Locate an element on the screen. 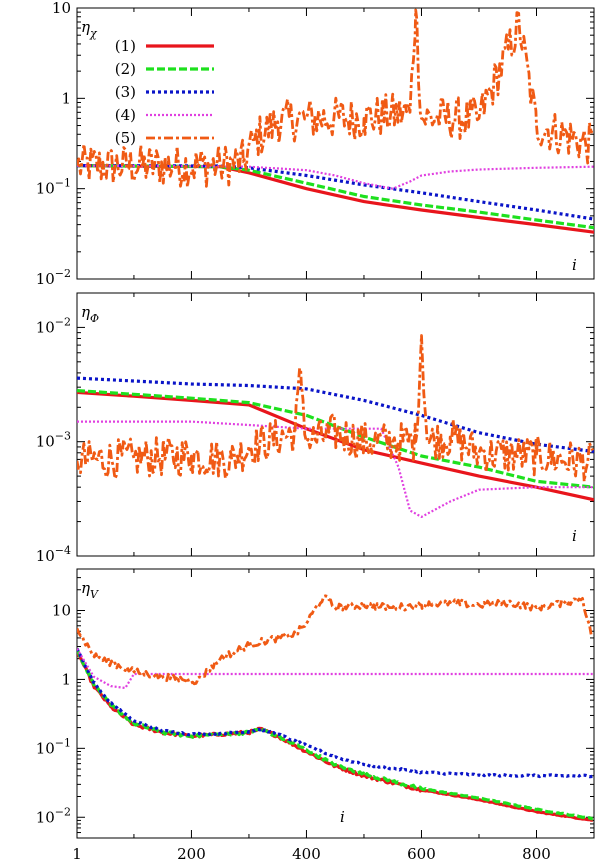  legend-label: (3) is located at coordinates (125, 92).